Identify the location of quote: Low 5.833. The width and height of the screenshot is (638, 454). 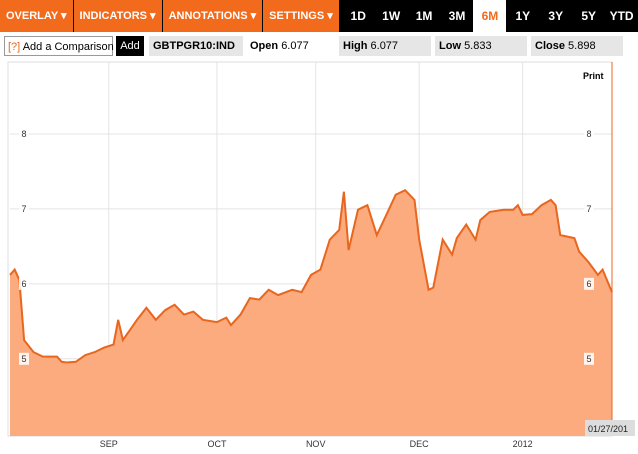
(481, 46).